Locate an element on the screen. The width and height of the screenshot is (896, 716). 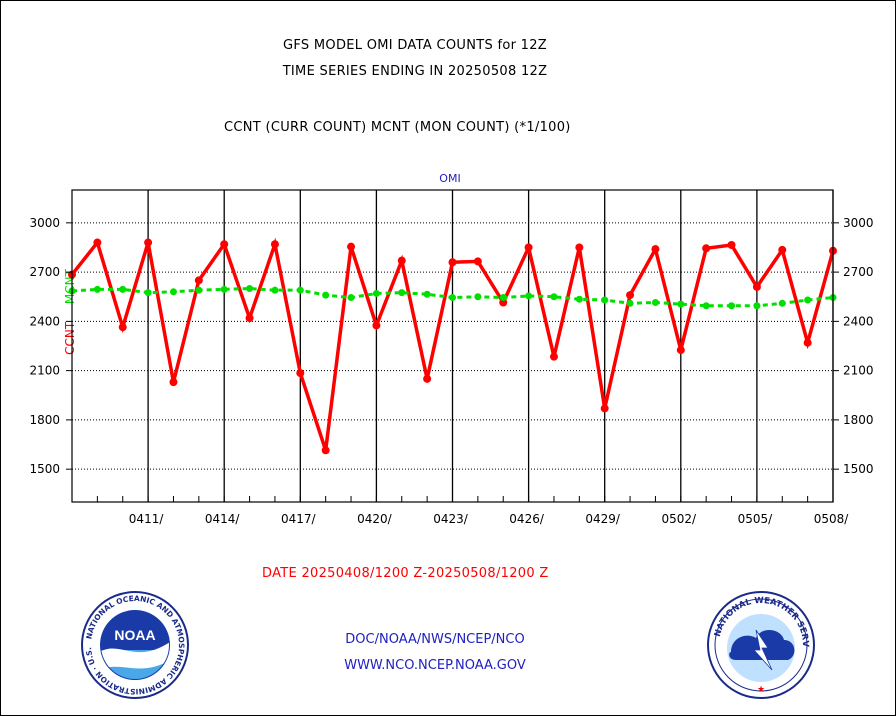
y-tick-label-right: 2700 is located at coordinates (858, 272).